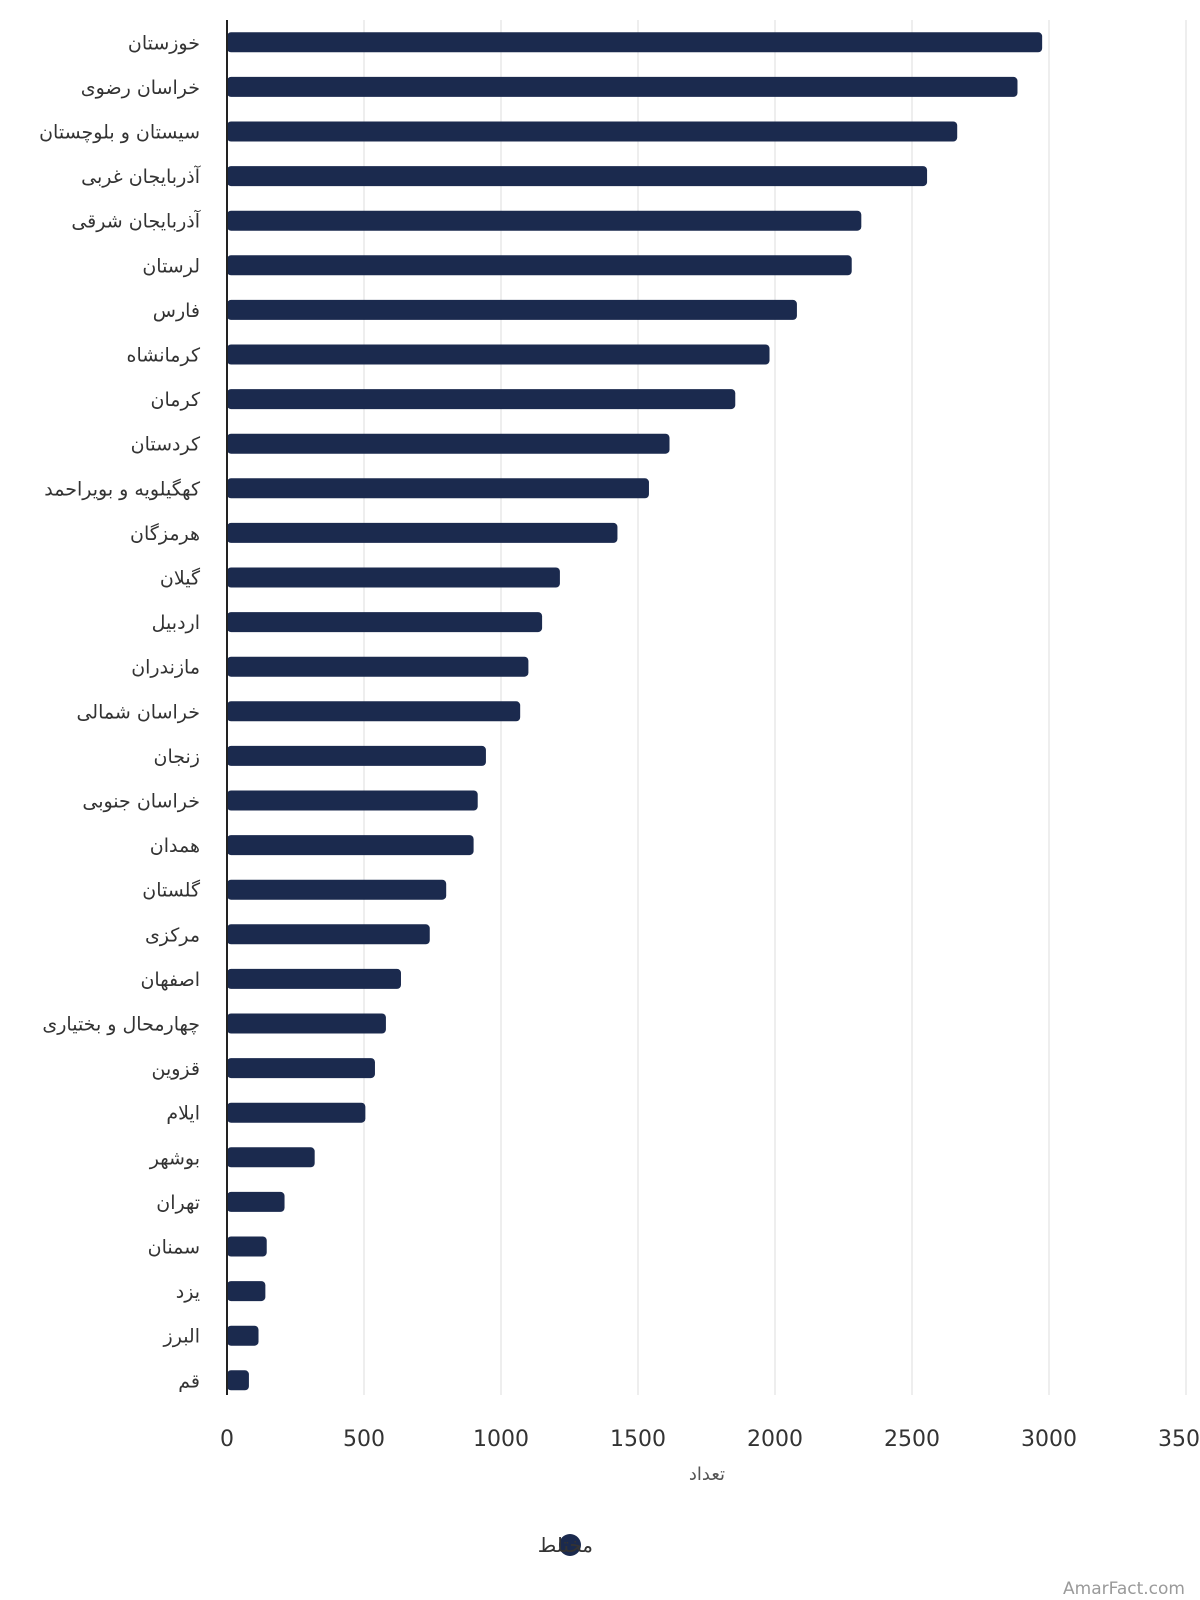 Image resolution: width=1200 pixels, height=1600 pixels. Describe the element at coordinates (164, 43) in the screenshot. I see `category-label: خوزستان` at that location.